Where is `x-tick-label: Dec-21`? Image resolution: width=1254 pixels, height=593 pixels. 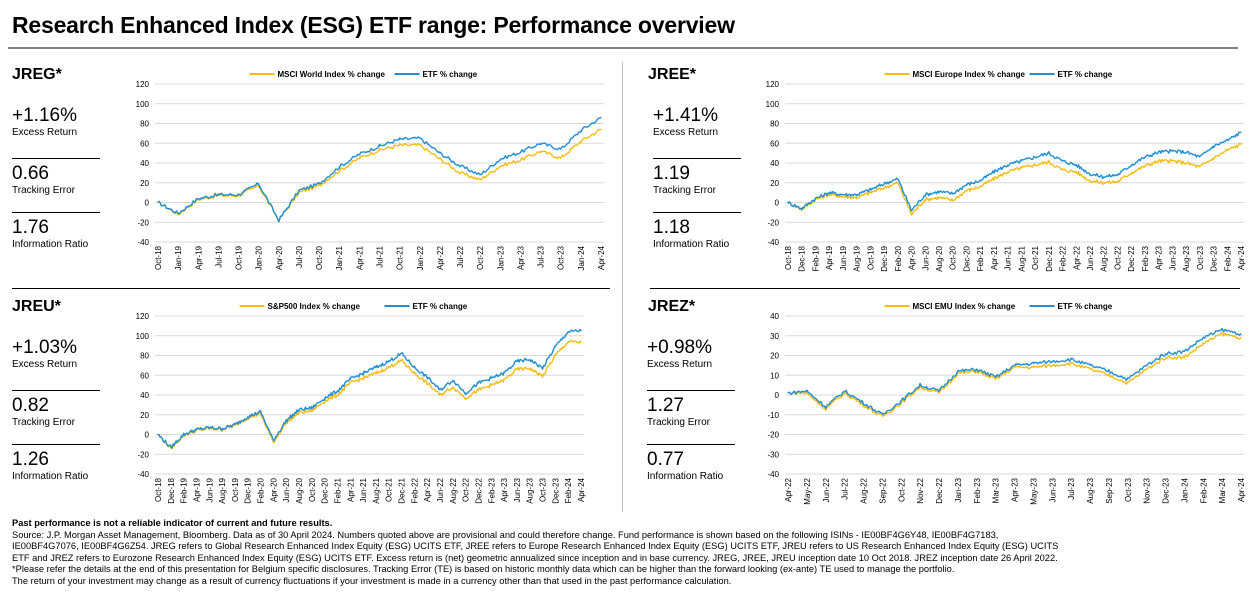 x-tick-label: Dec-21 is located at coordinates (402, 490).